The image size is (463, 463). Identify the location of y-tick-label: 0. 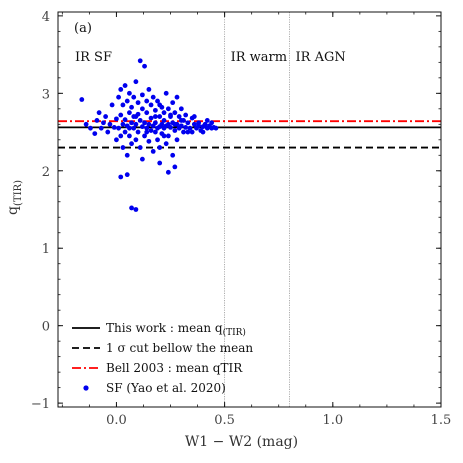
(46, 327).